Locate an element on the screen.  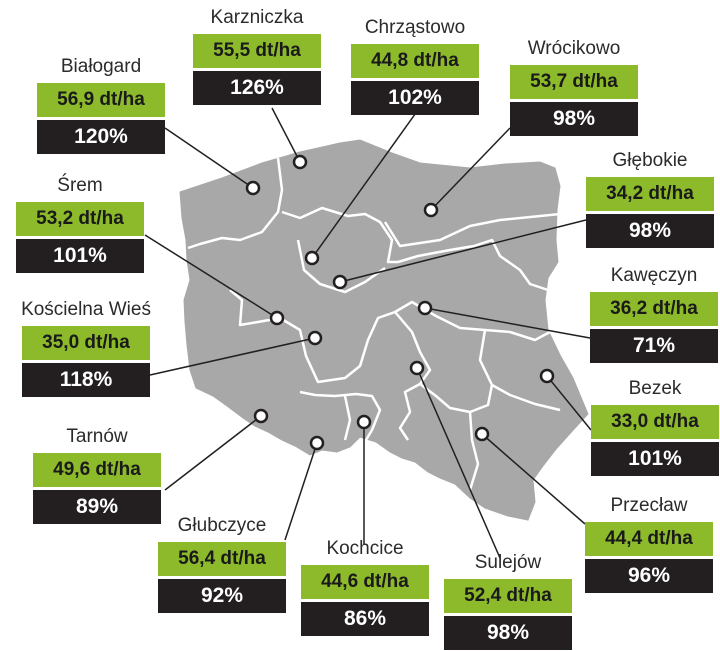
location-kochcice: Kochcice 44,6 dt/ha 86% is located at coordinates (365, 586).